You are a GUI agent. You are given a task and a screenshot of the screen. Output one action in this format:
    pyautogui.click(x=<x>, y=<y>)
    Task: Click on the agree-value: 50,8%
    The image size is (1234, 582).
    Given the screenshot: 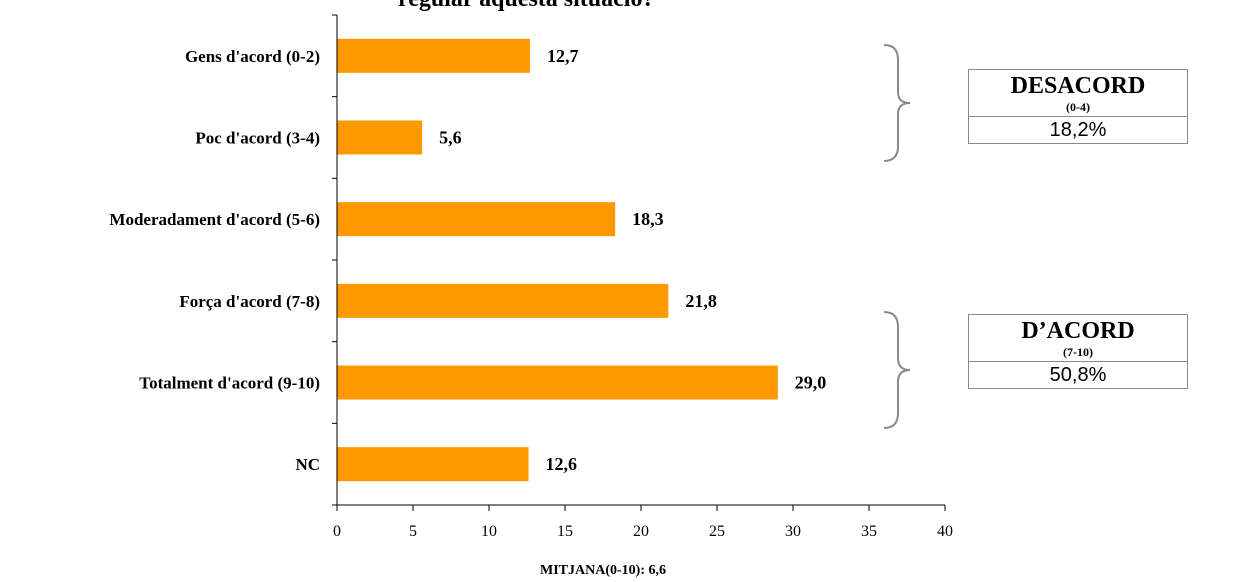 What is the action you would take?
    pyautogui.click(x=1078, y=374)
    